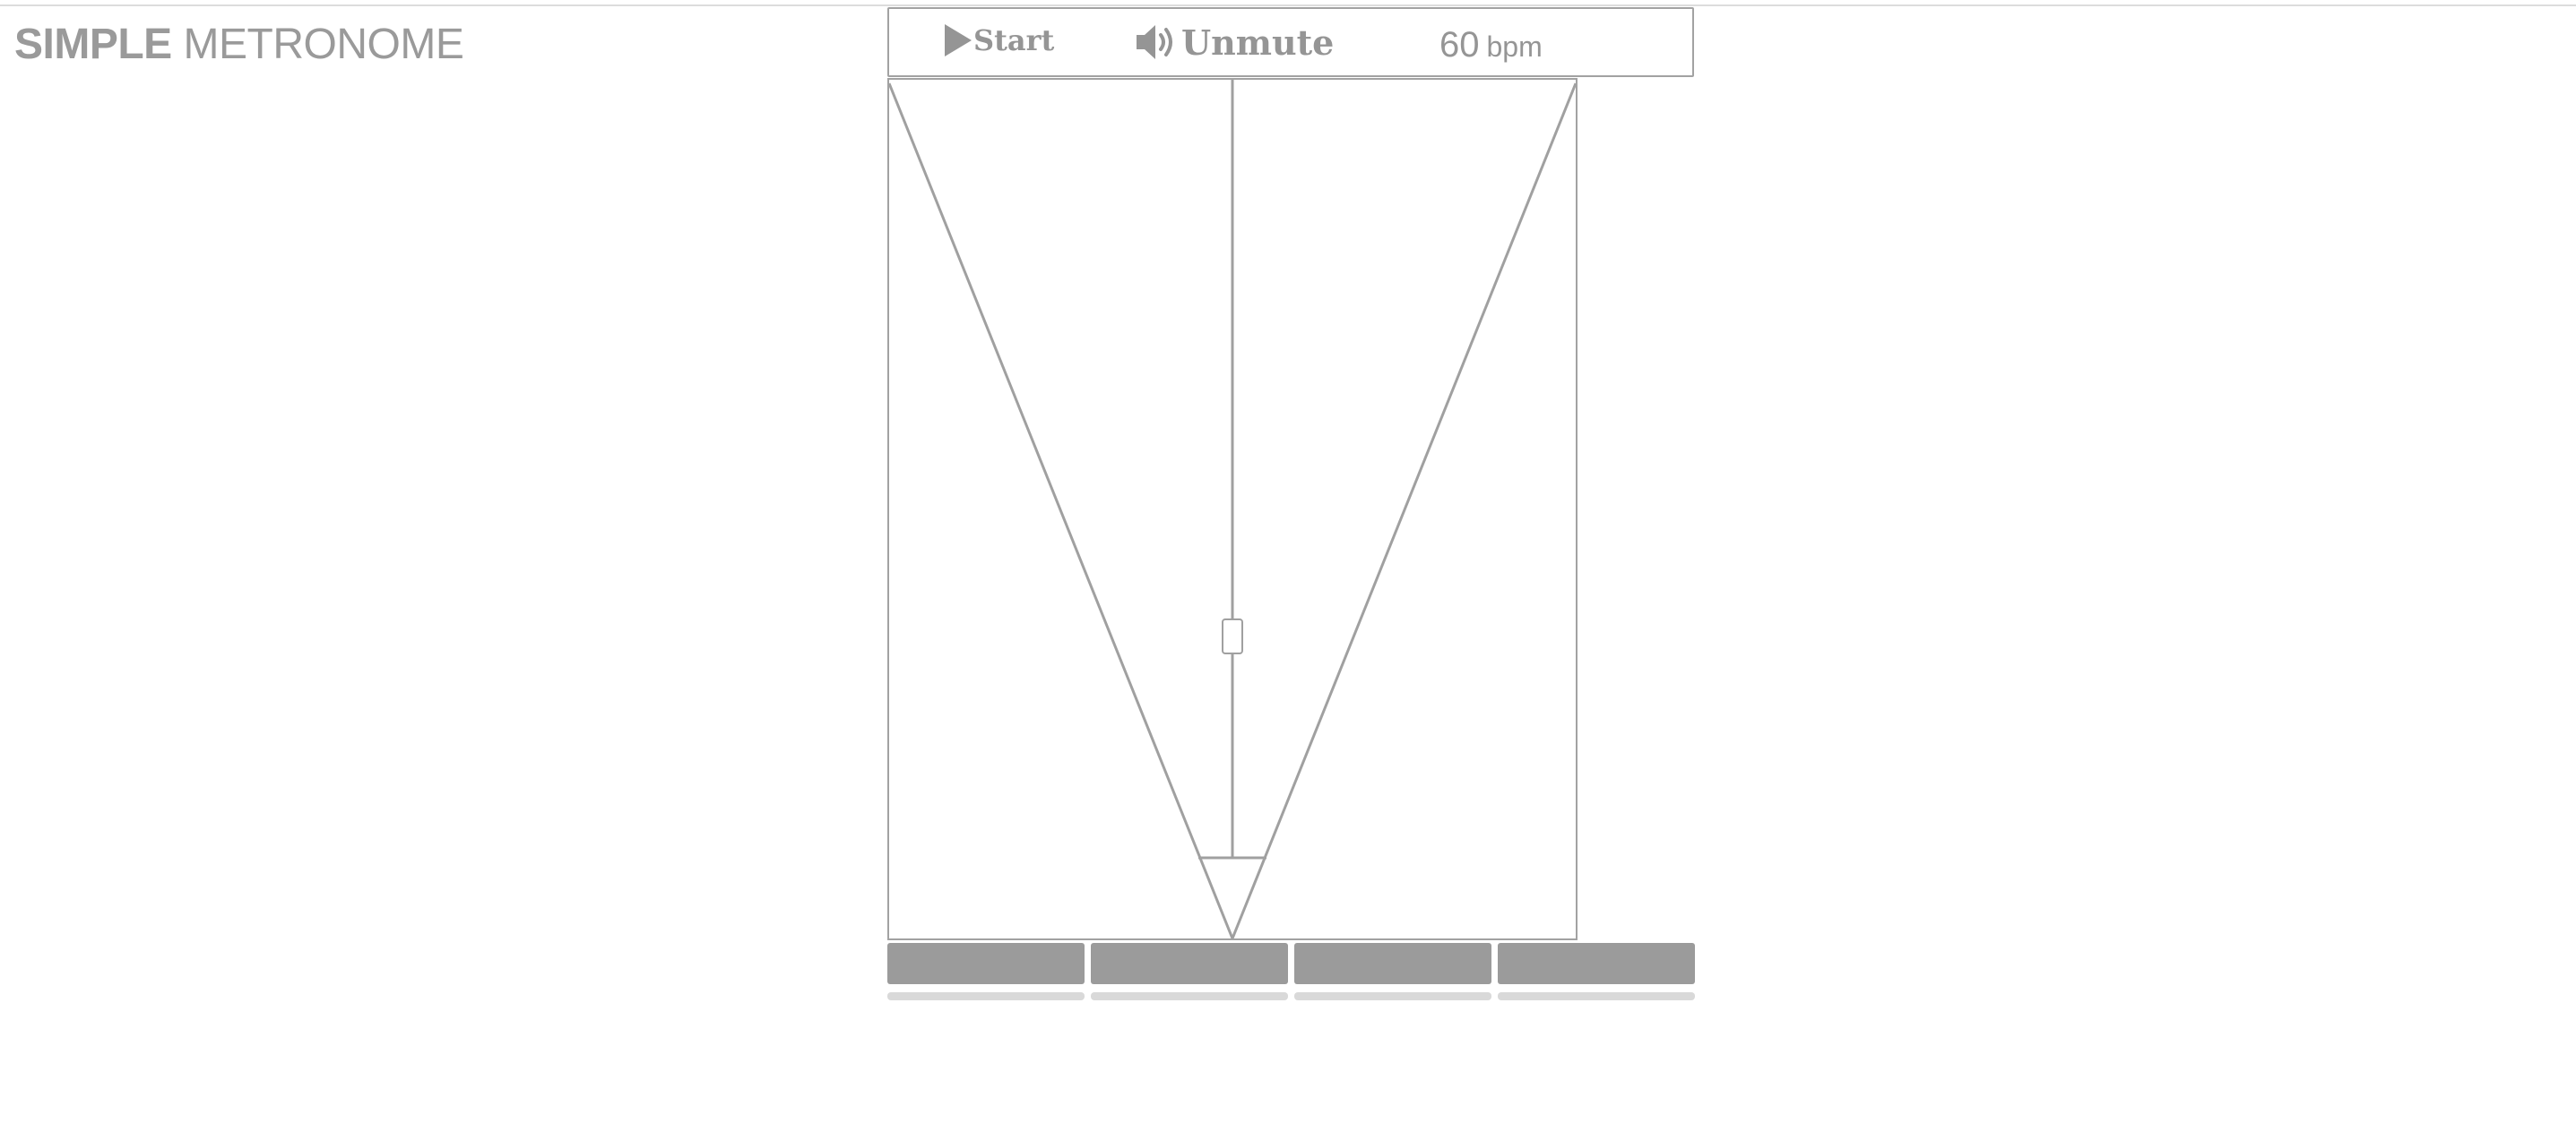 This screenshot has width=2576, height=1124. Describe the element at coordinates (958, 40) in the screenshot. I see `play-icon` at that location.